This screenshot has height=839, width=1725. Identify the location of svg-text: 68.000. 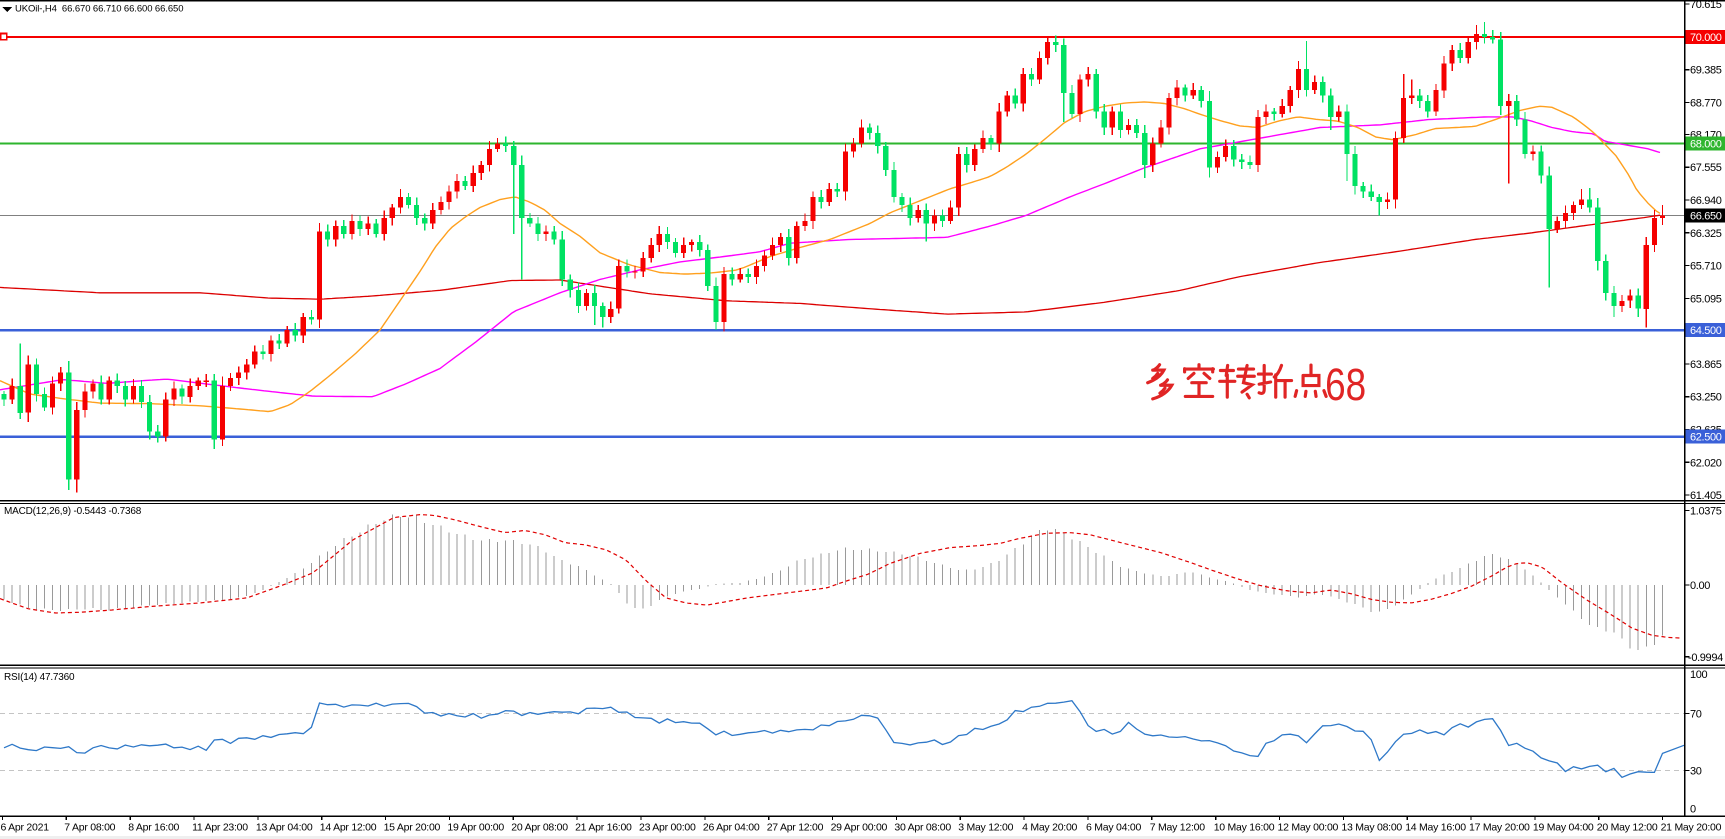
(1706, 145).